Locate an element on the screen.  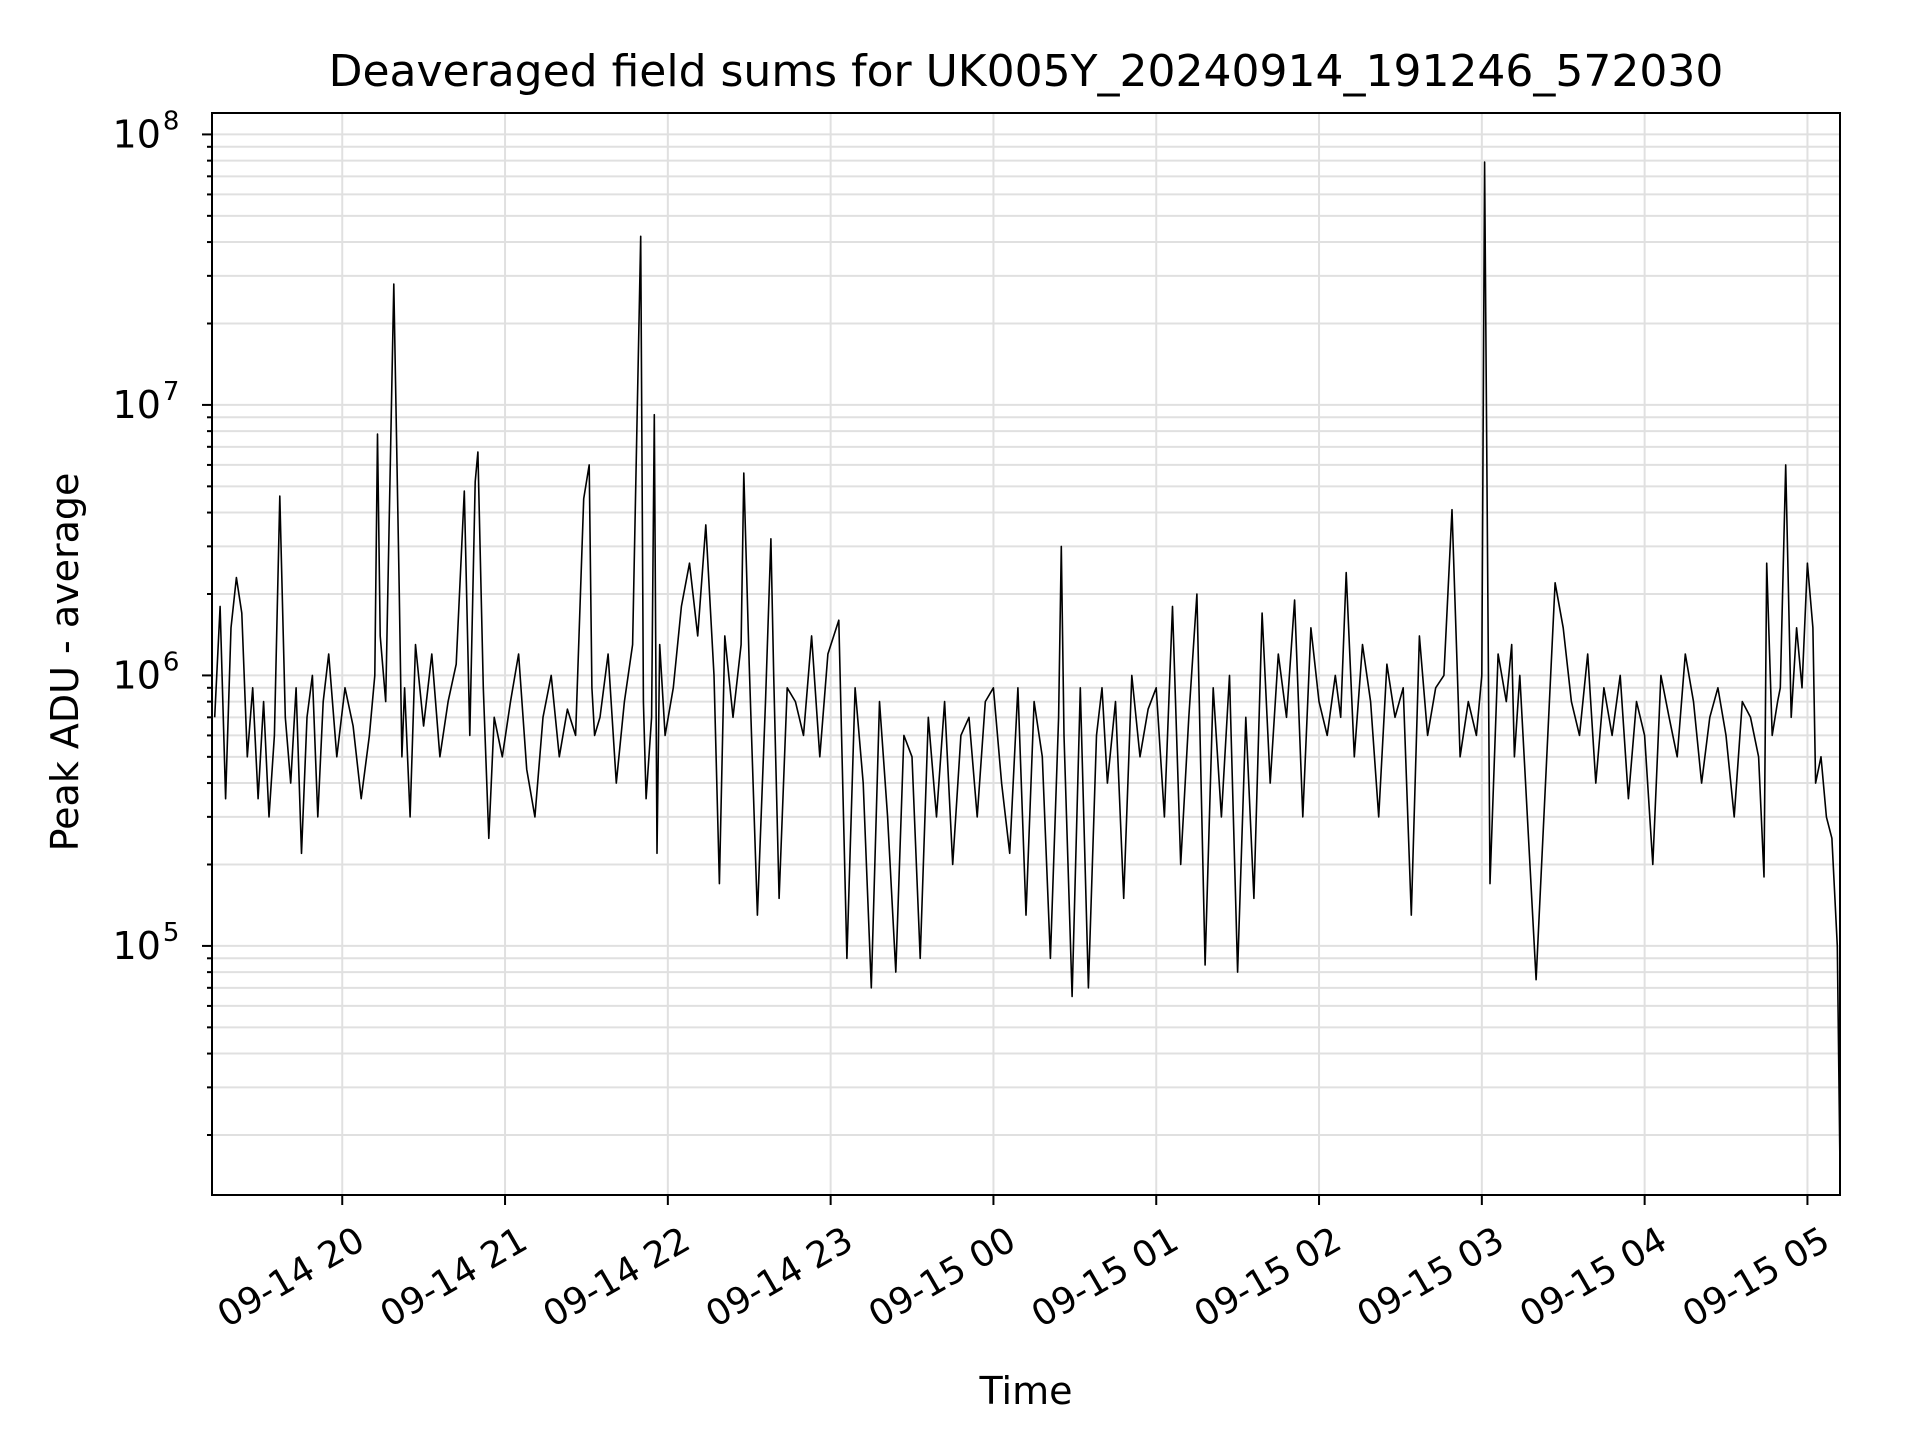
y-tick-label: 105 is located at coordinates (146, 943).